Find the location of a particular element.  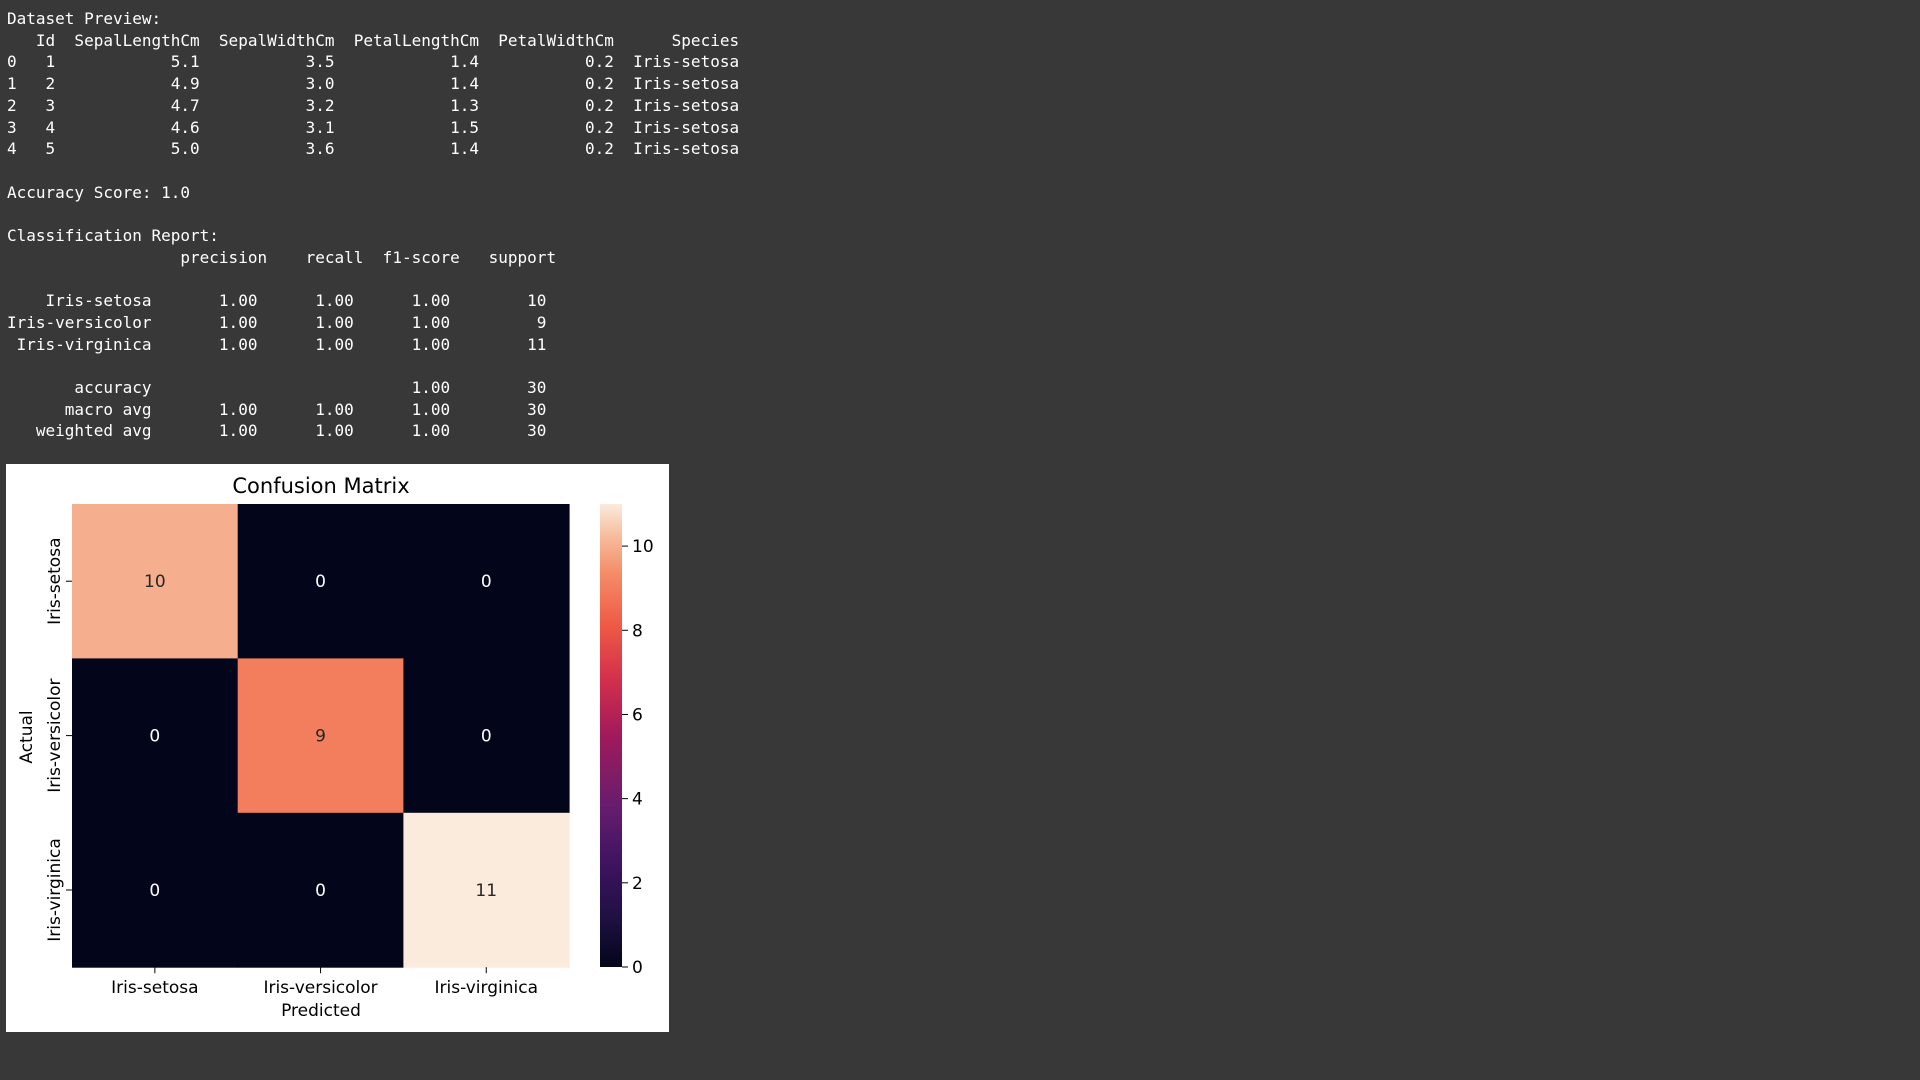

console-line: 1 2 4.9 3.0 1.4 0.2 Iris-setosa is located at coordinates (373, 84).